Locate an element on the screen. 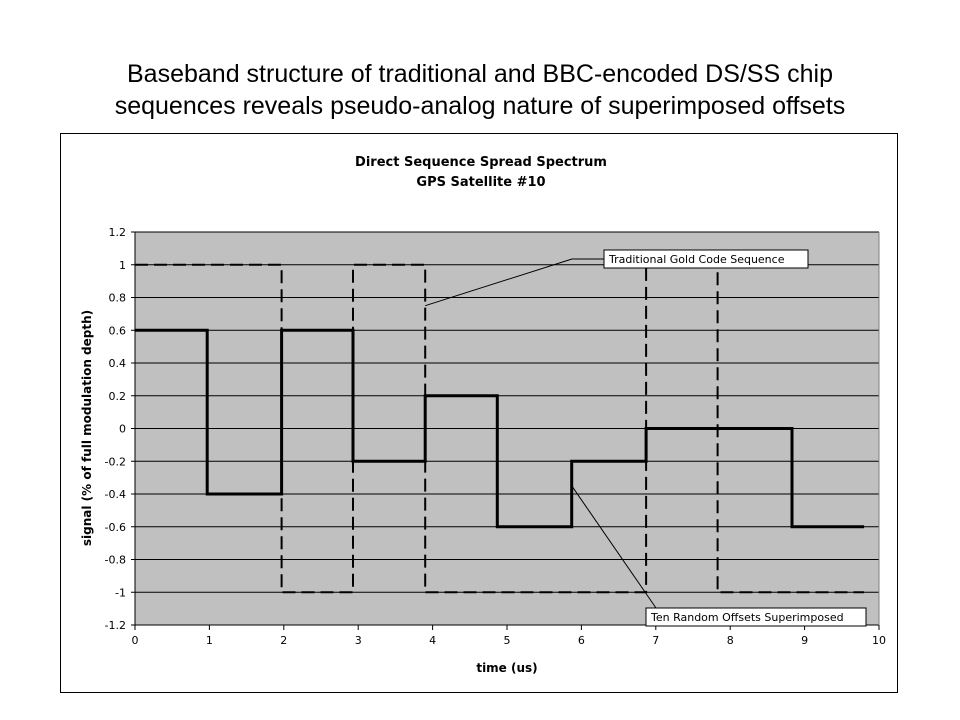  y-tick-label: 0.6 is located at coordinates (118, 330).